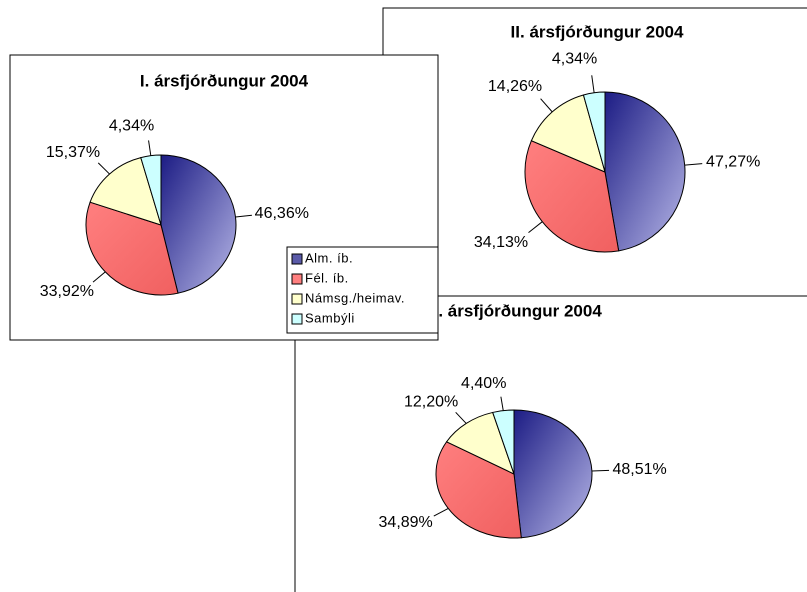  What do you see at coordinates (640, 469) in the screenshot?
I see `data-label: 48,51%` at bounding box center [640, 469].